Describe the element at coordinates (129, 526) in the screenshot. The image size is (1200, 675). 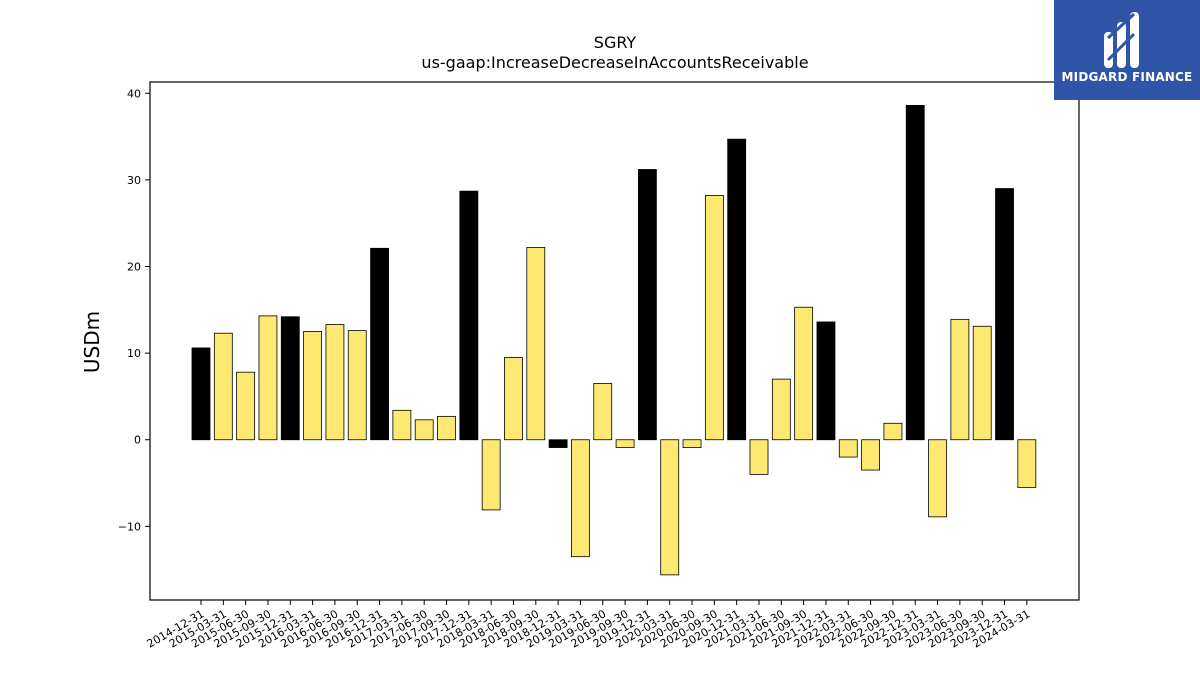
I see `y-tick-label: −10` at that location.